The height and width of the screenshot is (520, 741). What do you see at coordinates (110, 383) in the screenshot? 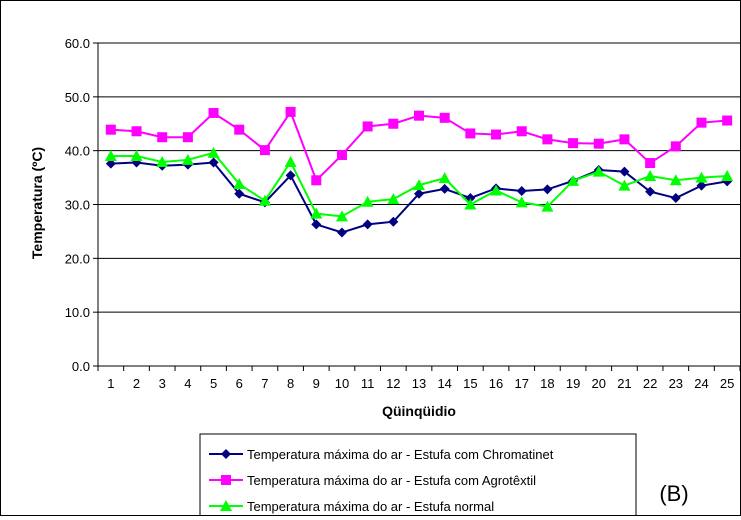
I see `x-tick-label: 1` at bounding box center [110, 383].